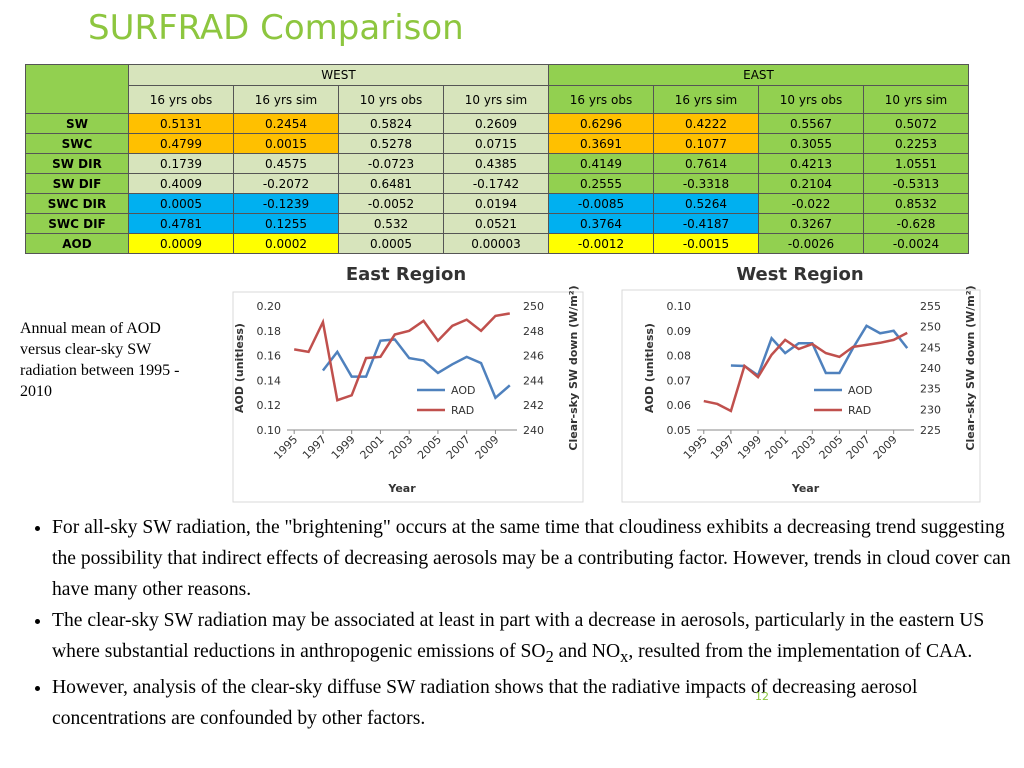 This screenshot has width=1024, height=768. What do you see at coordinates (391, 223) in the screenshot?
I see `table-cell: 0.532` at bounding box center [391, 223].